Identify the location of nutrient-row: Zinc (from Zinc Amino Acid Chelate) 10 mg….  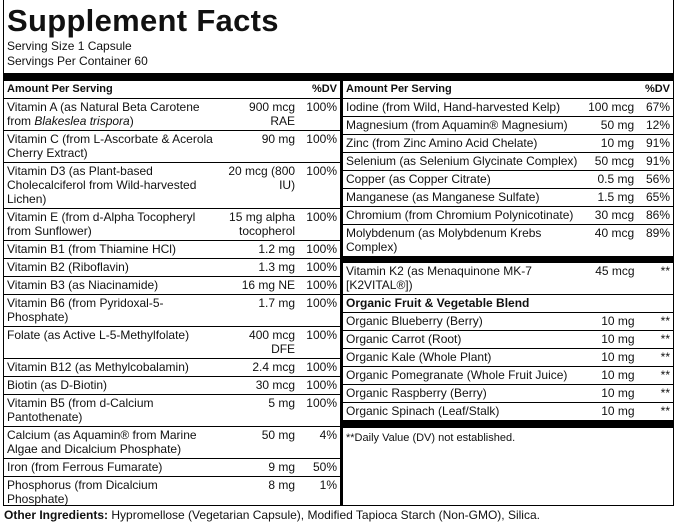
(508, 143).